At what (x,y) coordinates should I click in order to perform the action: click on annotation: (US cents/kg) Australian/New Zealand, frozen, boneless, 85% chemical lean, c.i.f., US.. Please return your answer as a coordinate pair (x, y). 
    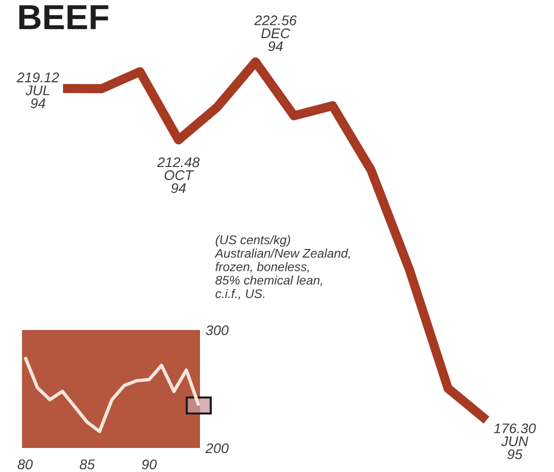
    Looking at the image, I should click on (282, 267).